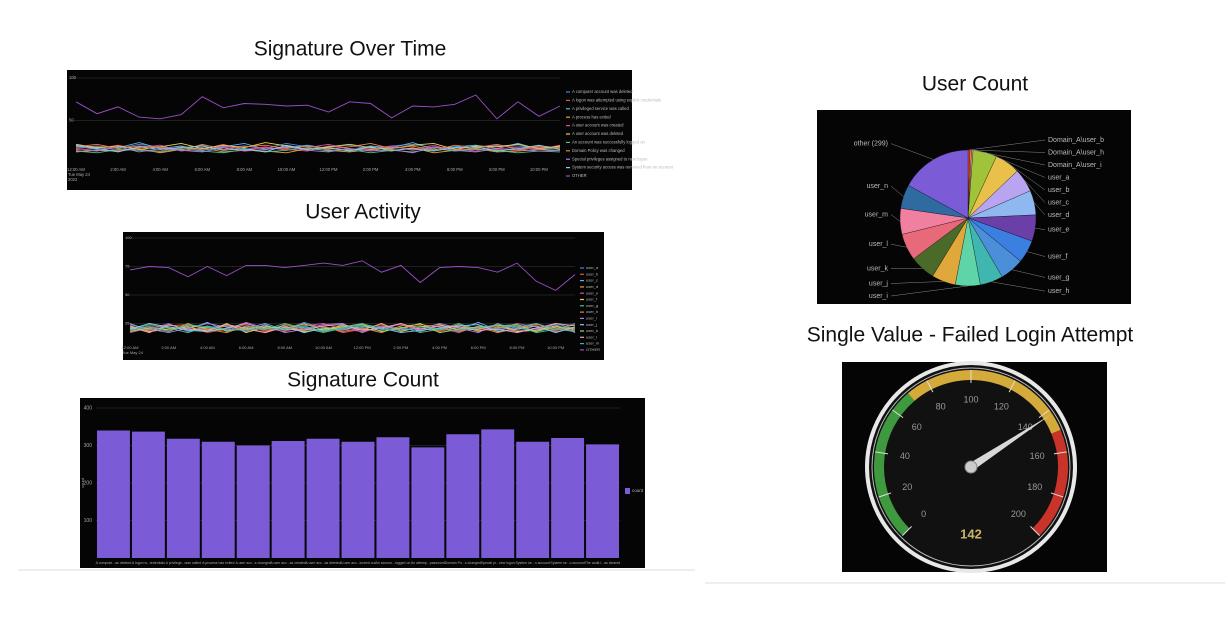 The height and width of the screenshot is (621, 1228). Describe the element at coordinates (598, 150) in the screenshot. I see `legend-label: Domain Policy was changed` at that location.